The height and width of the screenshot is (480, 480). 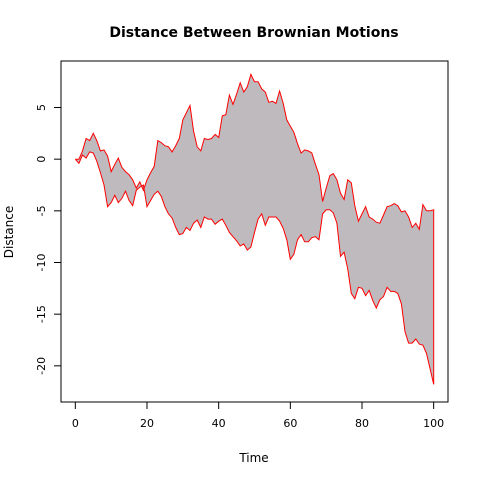 I want to click on chart-title: Distance Between Brownian Motions, so click(x=253, y=33).